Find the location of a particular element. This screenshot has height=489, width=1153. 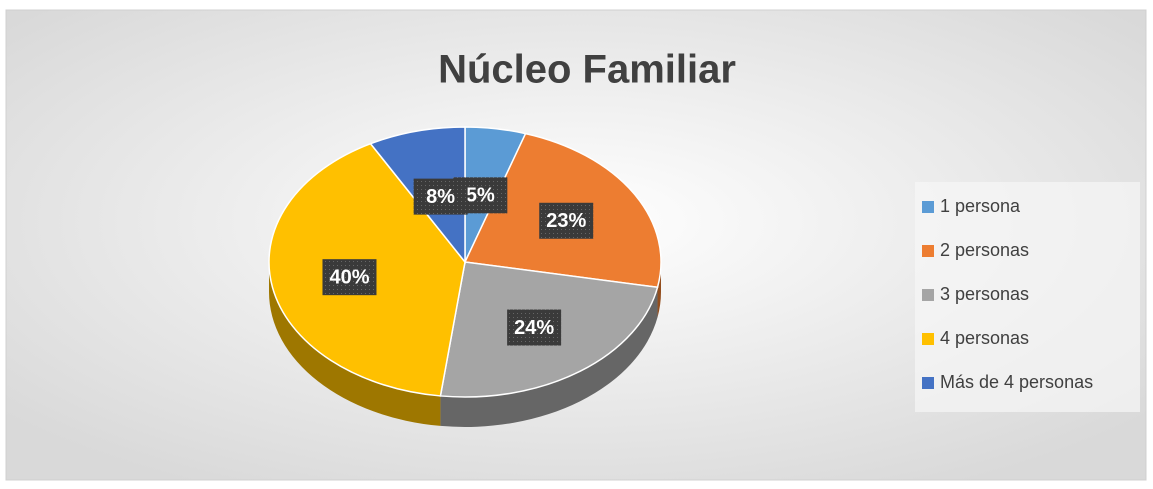

data-label: 40% is located at coordinates (349, 277).